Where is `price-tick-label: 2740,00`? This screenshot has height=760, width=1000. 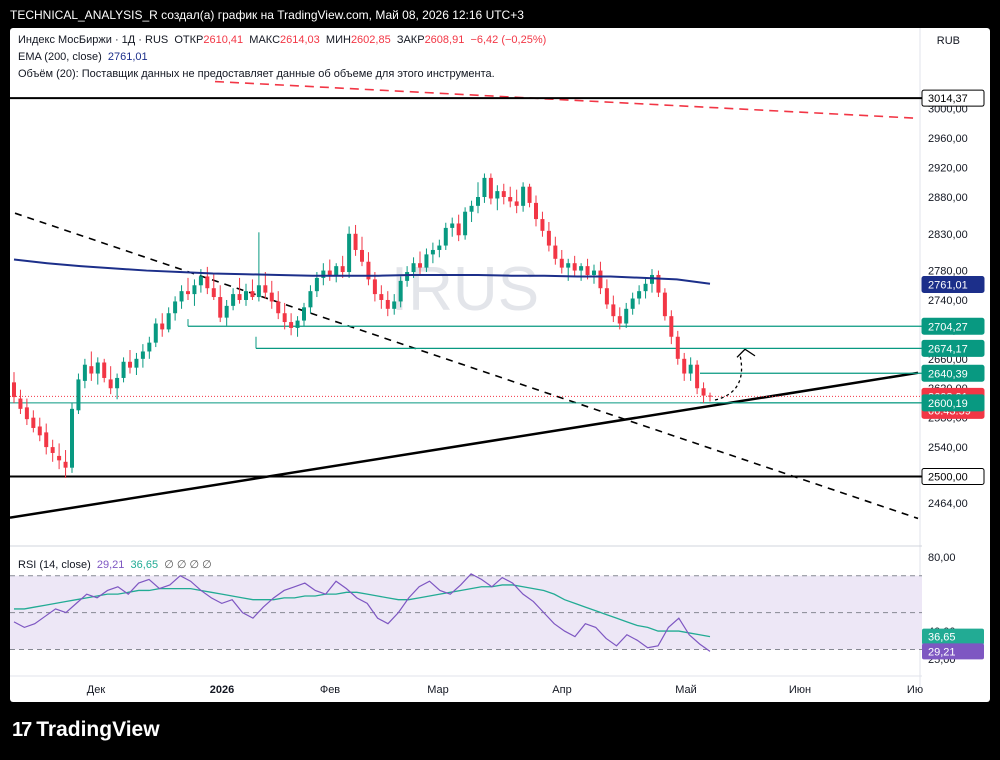
price-tick-label: 2740,00 is located at coordinates (948, 301).